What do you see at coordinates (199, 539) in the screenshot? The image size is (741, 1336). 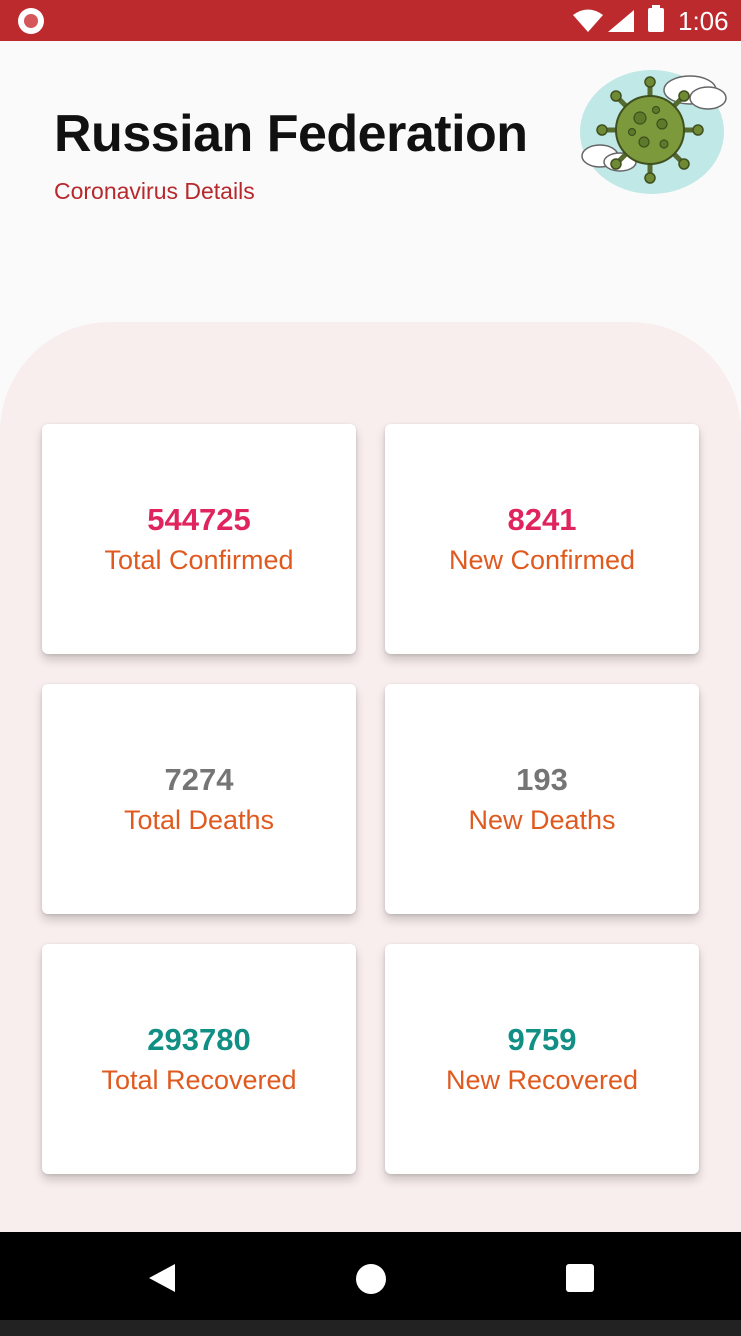 I see `card-total-confirmed: 544725 Total Confirmed` at bounding box center [199, 539].